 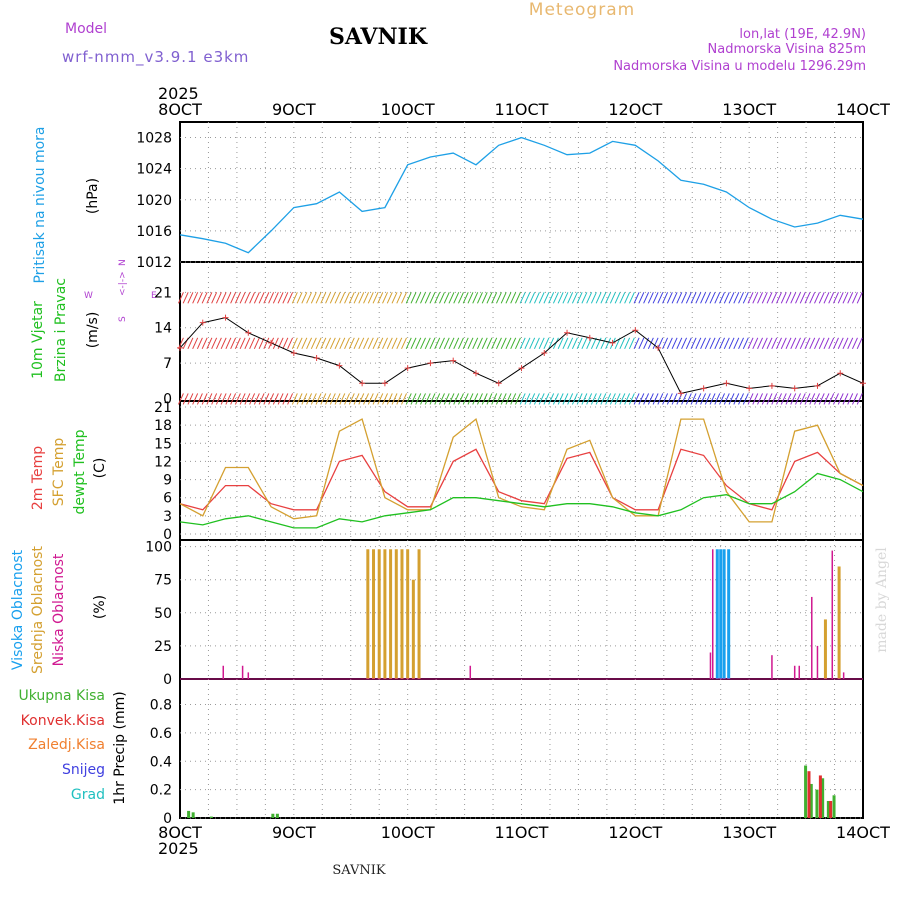 What do you see at coordinates (123, 262) in the screenshot?
I see `compass-n: N` at bounding box center [123, 262].